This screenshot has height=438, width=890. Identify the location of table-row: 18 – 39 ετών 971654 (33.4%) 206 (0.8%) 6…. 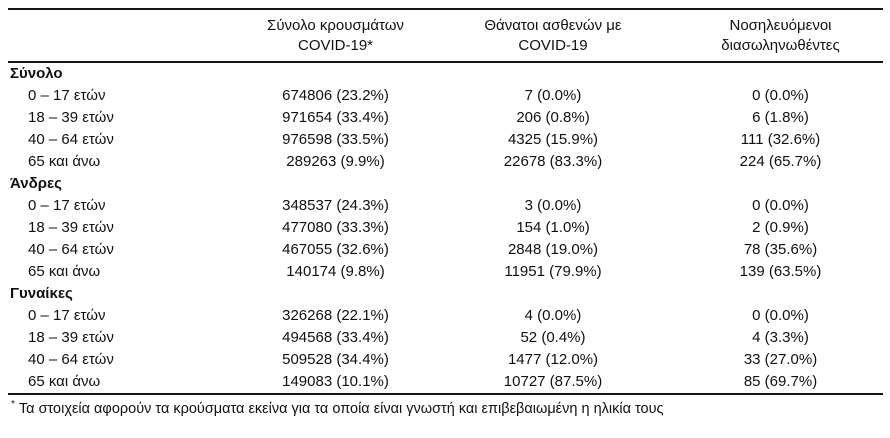
(445, 118).